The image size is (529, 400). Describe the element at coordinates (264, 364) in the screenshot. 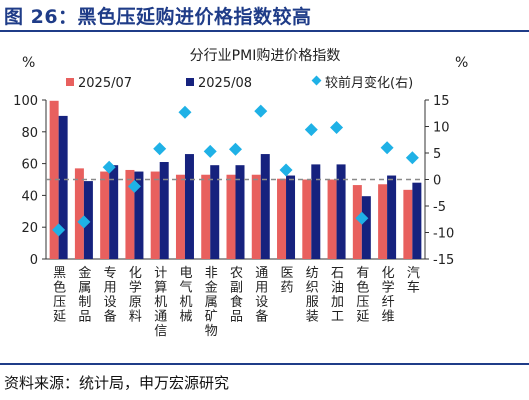

I see `bottom-rule` at that location.